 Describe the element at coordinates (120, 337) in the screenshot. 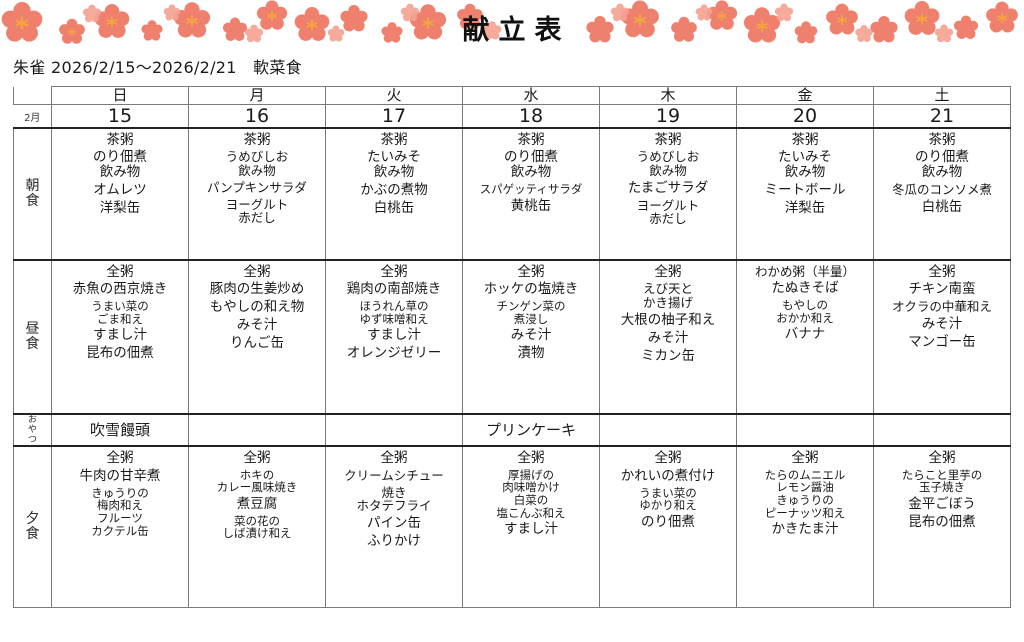

I see `meal-cell: 全粥 赤魚の西京焼き うまい菜の ごま和え すまし汁 昆布の佃煮` at that location.